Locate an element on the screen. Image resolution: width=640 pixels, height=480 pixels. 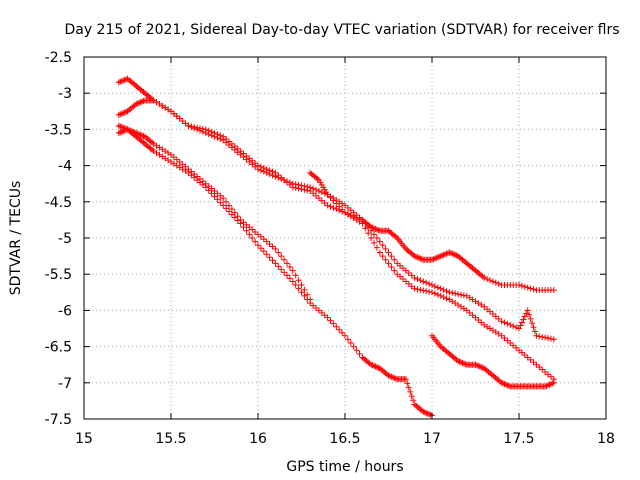
x-tick-label: 15 is located at coordinates (84, 439).